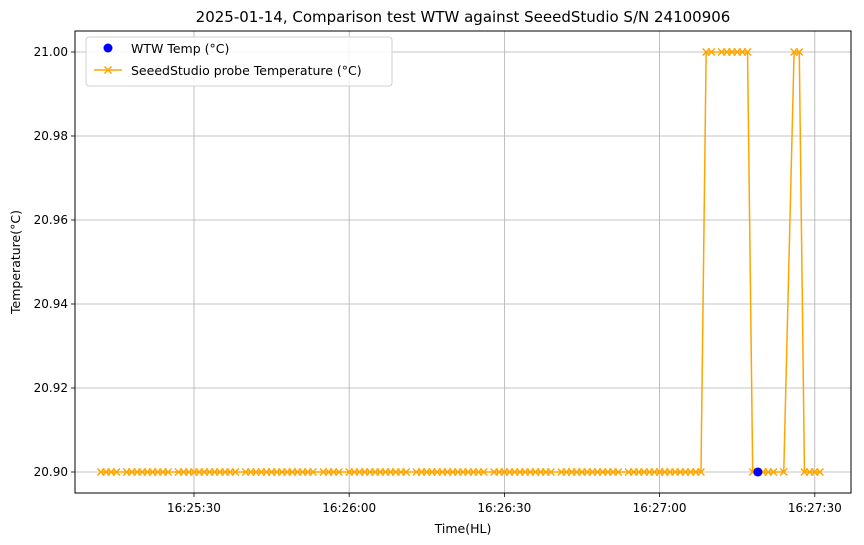 The height and width of the screenshot is (545, 864). I want to click on x-tick-label: 16:27:30, so click(815, 508).